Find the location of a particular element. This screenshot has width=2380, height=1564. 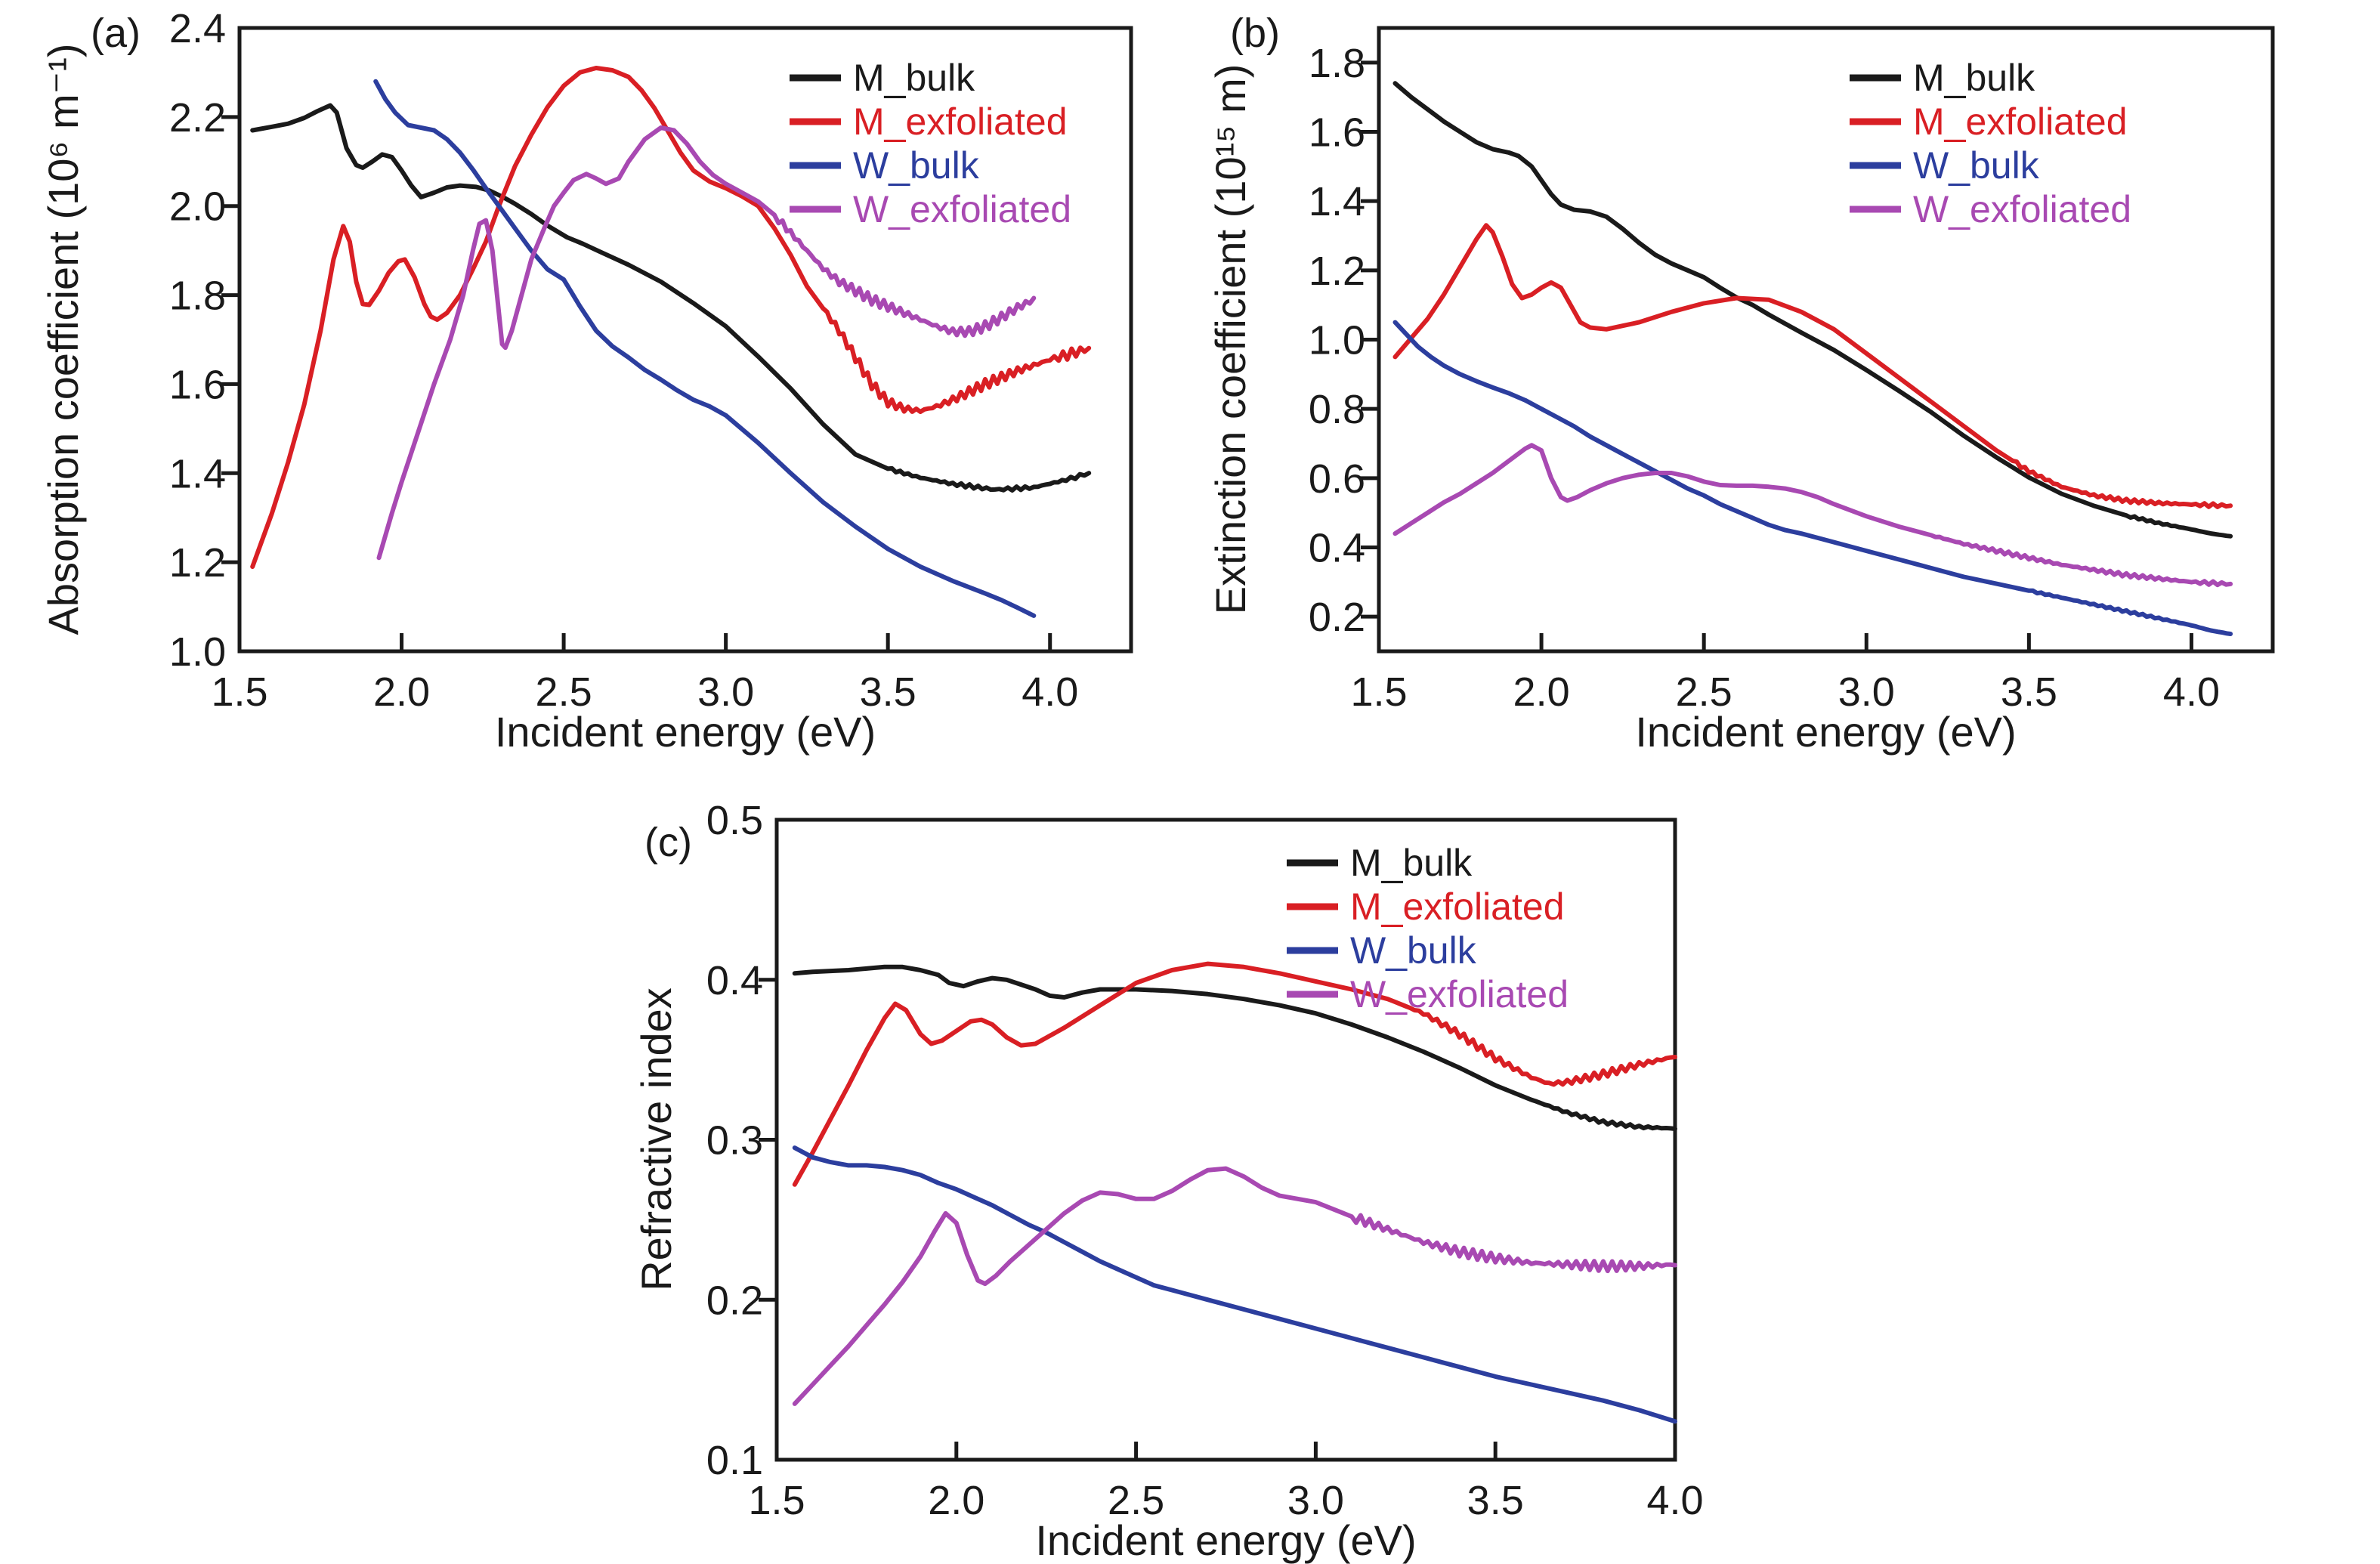

y-tick-label: 0.6 is located at coordinates (1337, 479).